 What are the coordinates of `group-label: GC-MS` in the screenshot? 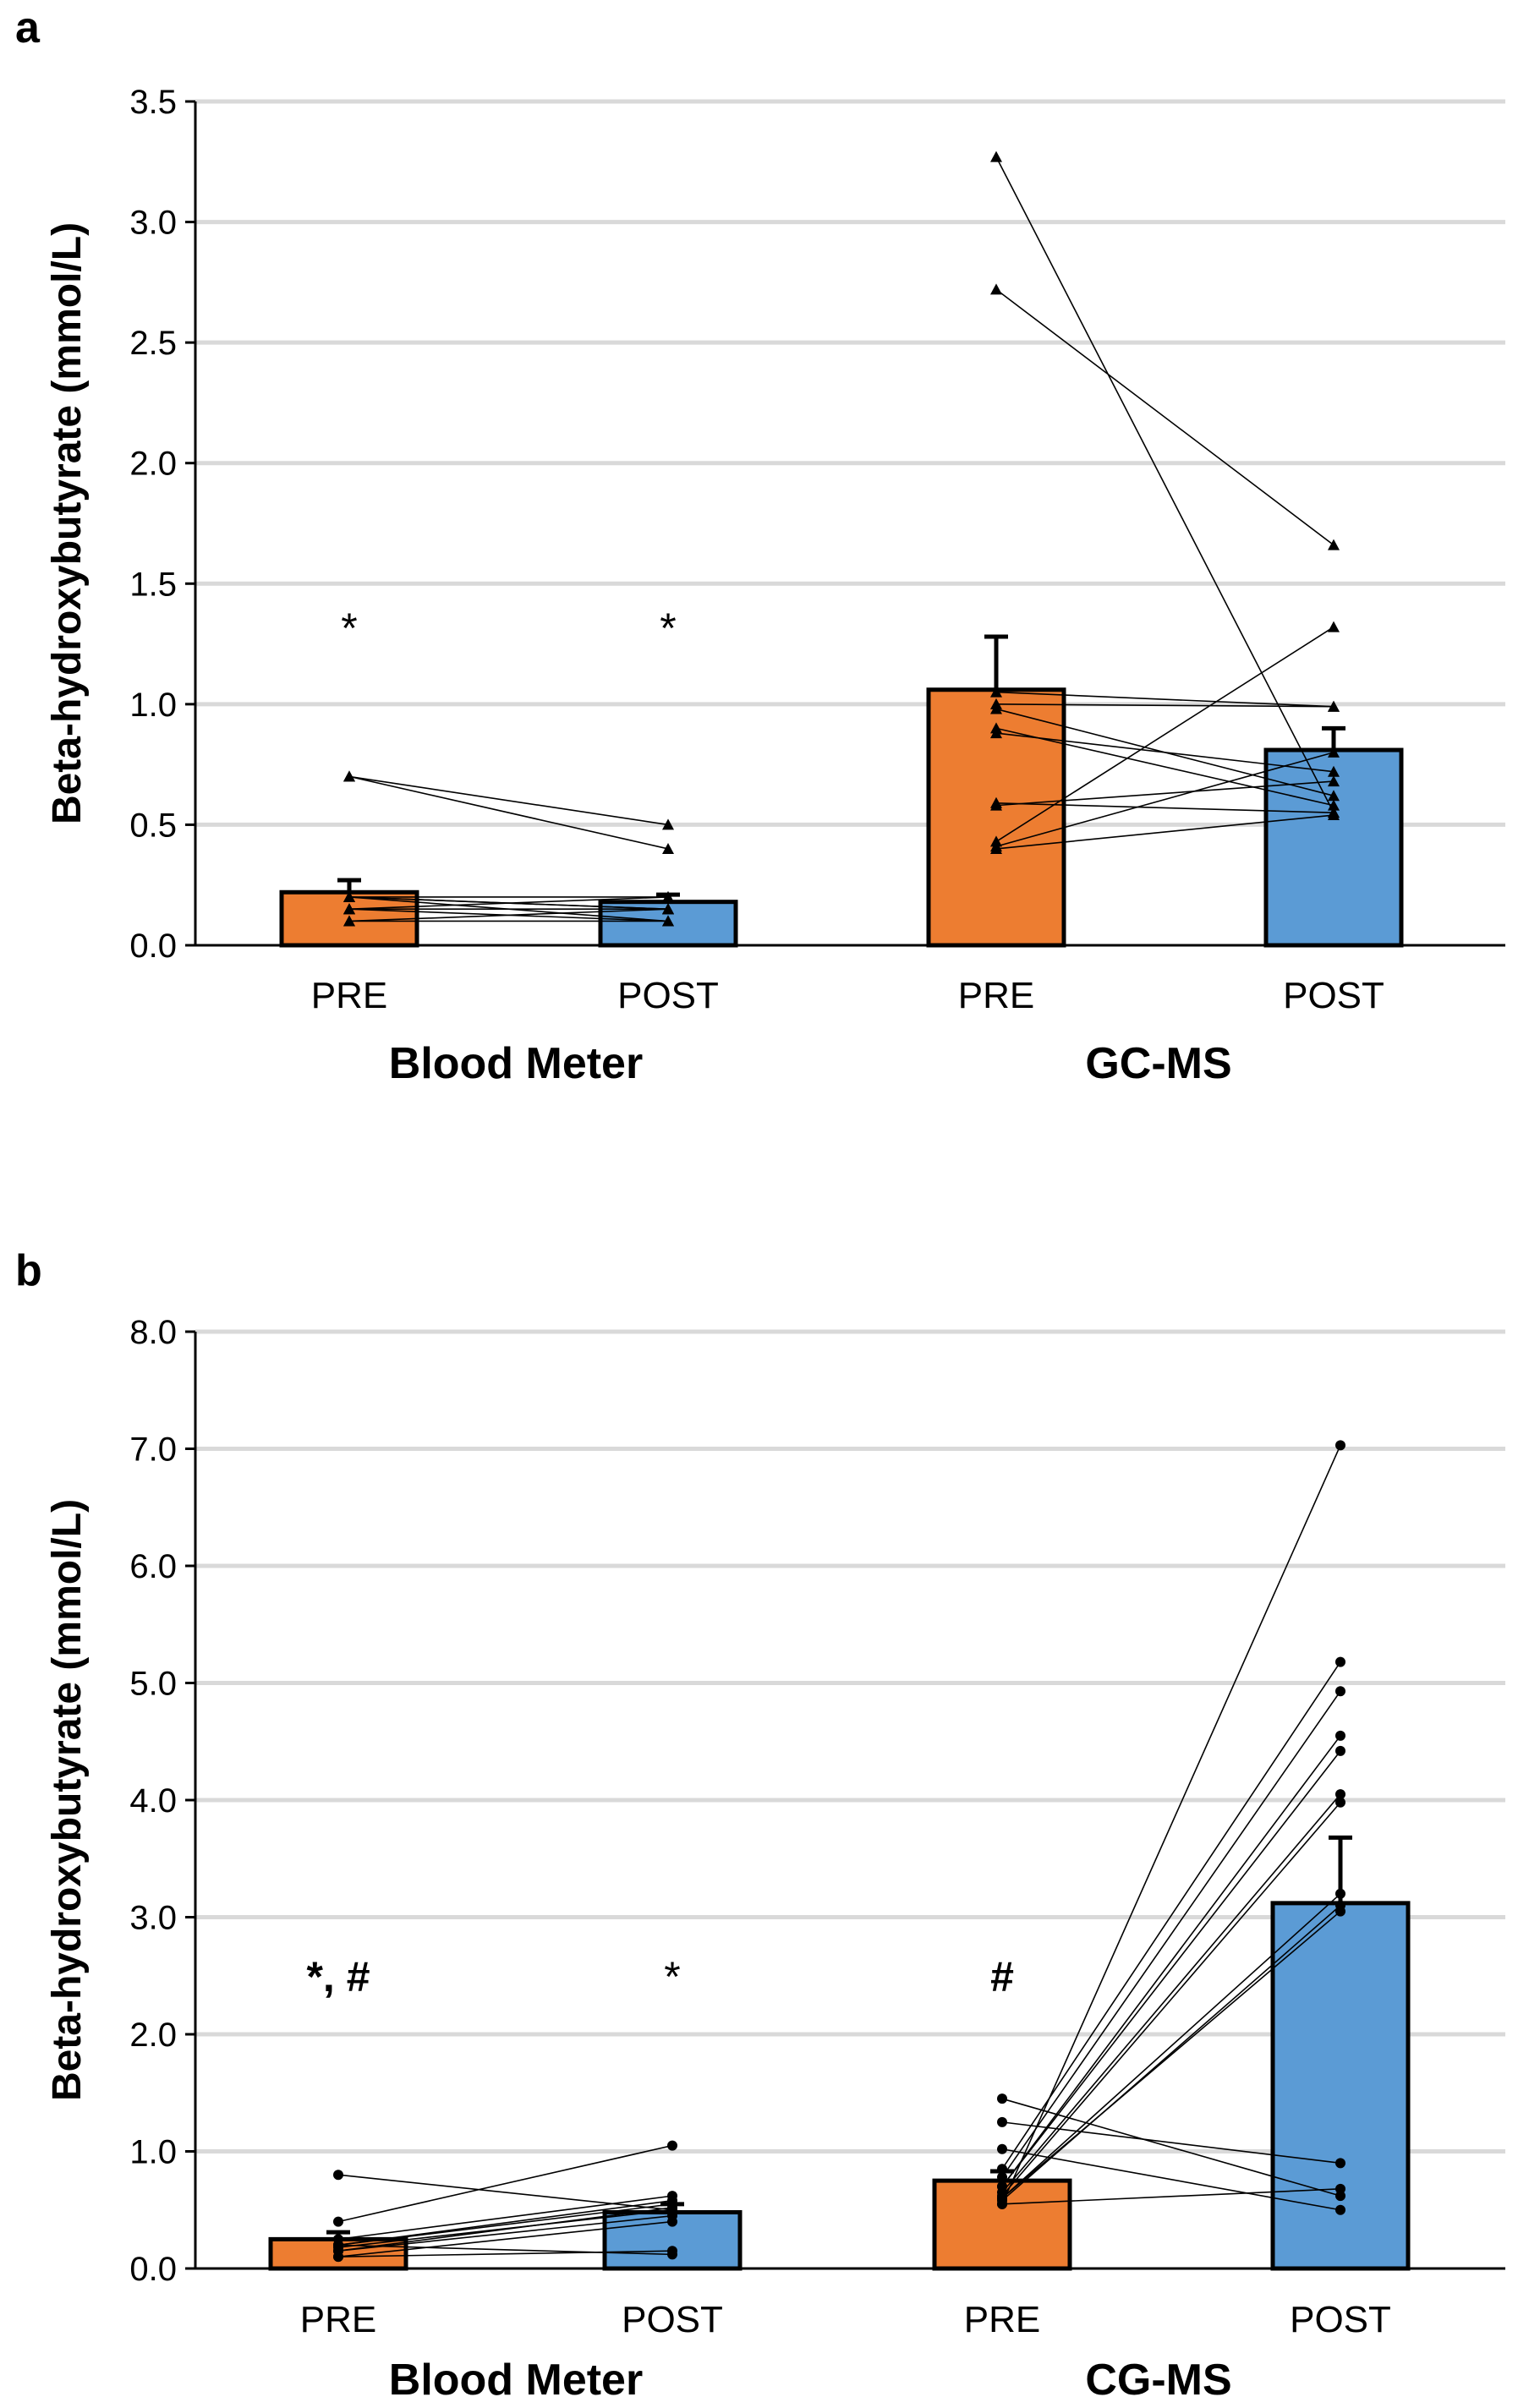 It's located at (1158, 1063).